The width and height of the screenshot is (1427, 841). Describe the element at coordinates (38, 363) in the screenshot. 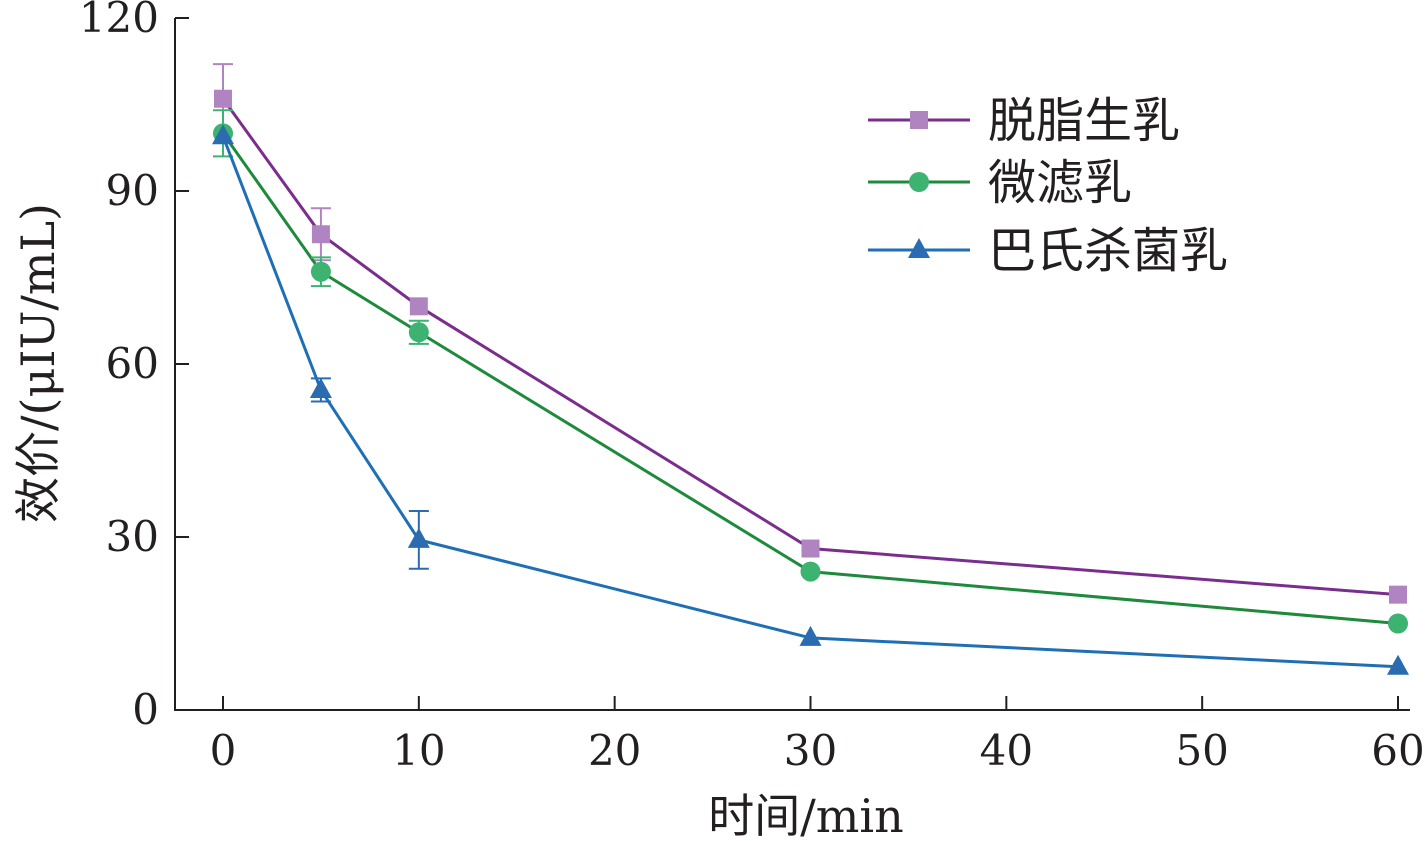

I see `y-axis-title: 效价/(μIU/mL)` at that location.